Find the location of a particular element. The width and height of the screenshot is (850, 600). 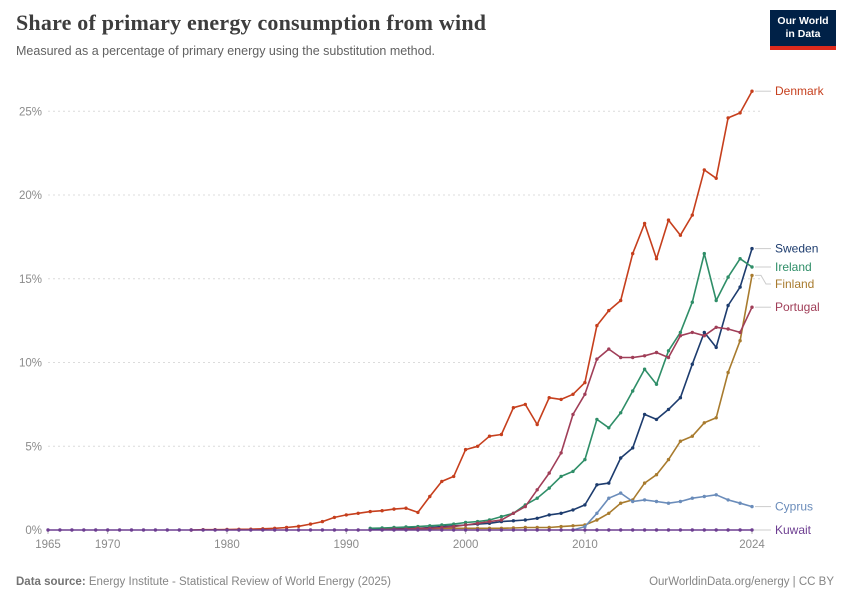

svg-text: Sweden is located at coordinates (796, 249).